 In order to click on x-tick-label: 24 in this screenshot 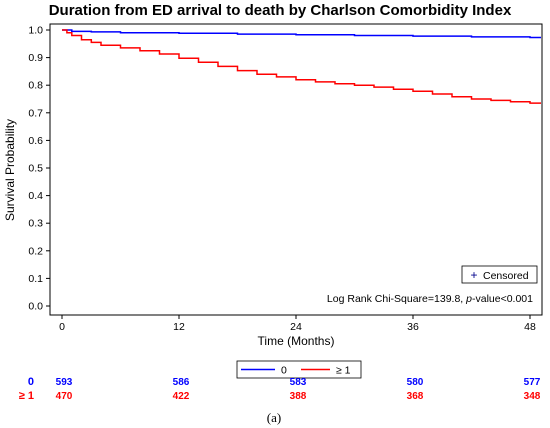, I will do `click(296, 327)`.